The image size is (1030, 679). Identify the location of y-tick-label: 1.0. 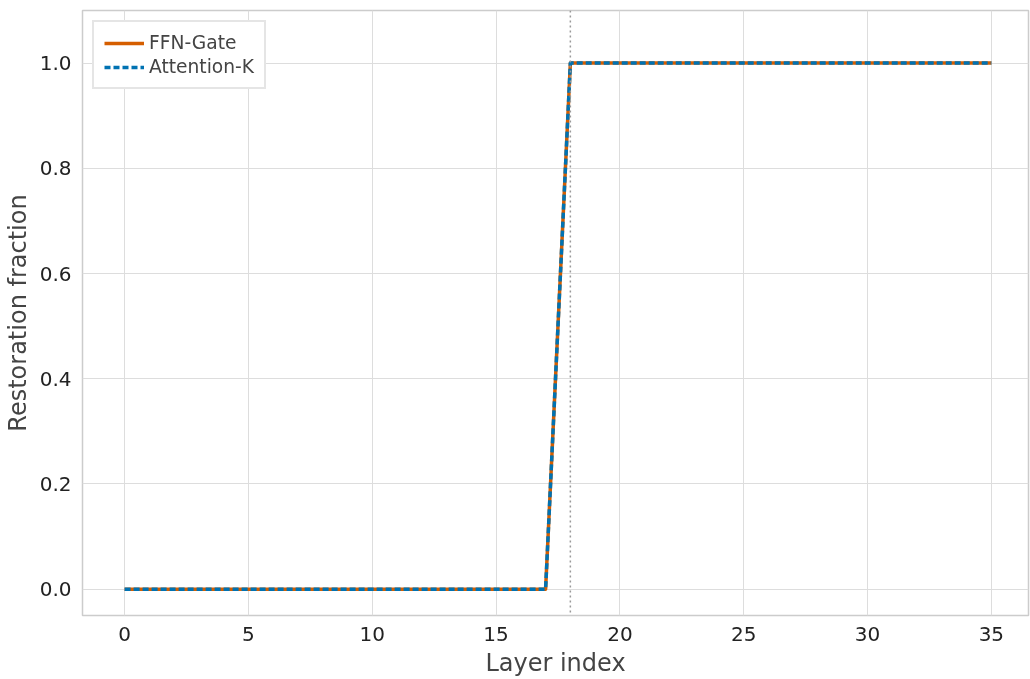
(55, 63).